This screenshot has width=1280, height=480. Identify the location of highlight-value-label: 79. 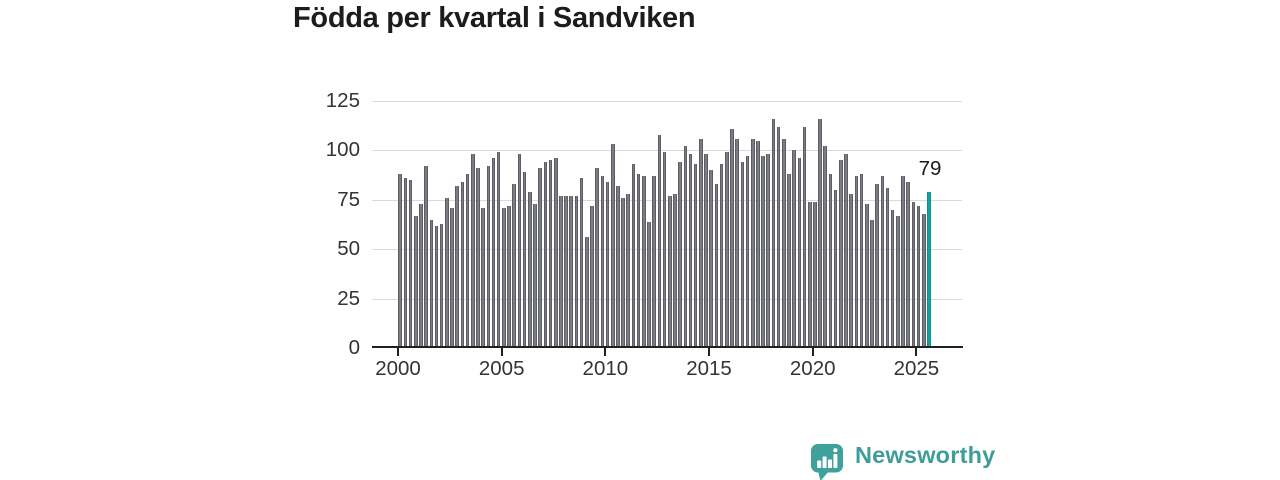
(930, 168).